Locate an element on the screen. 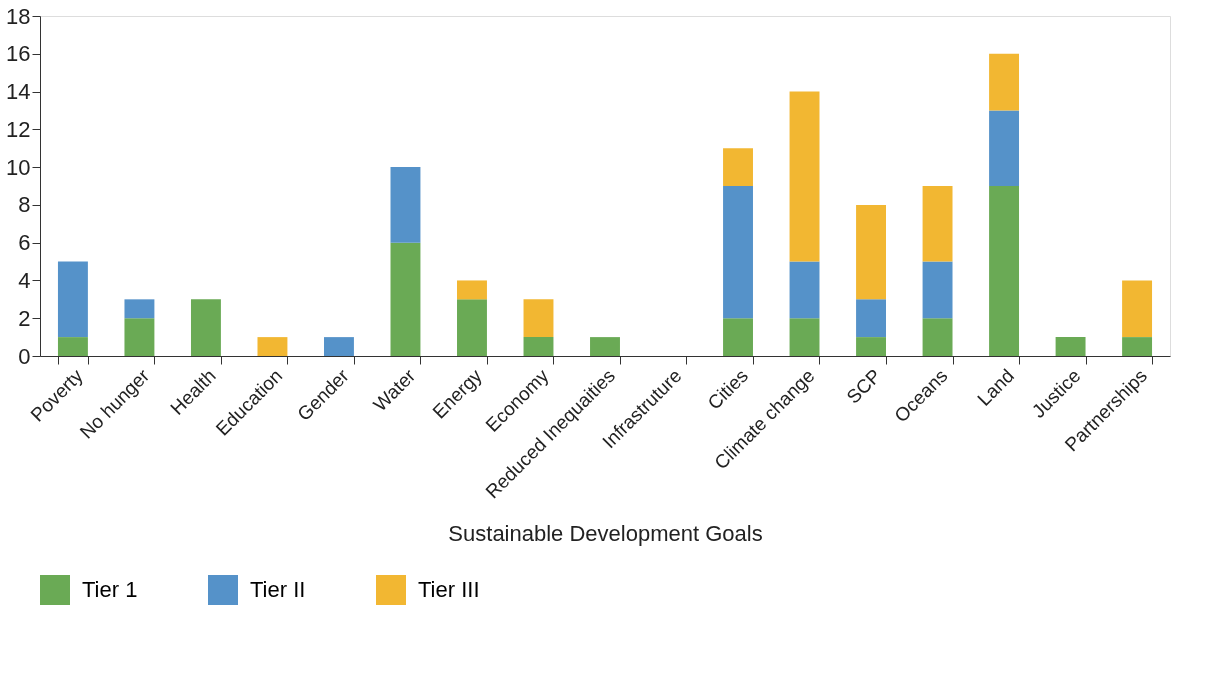  legend-label: Tier III is located at coordinates (449, 589).